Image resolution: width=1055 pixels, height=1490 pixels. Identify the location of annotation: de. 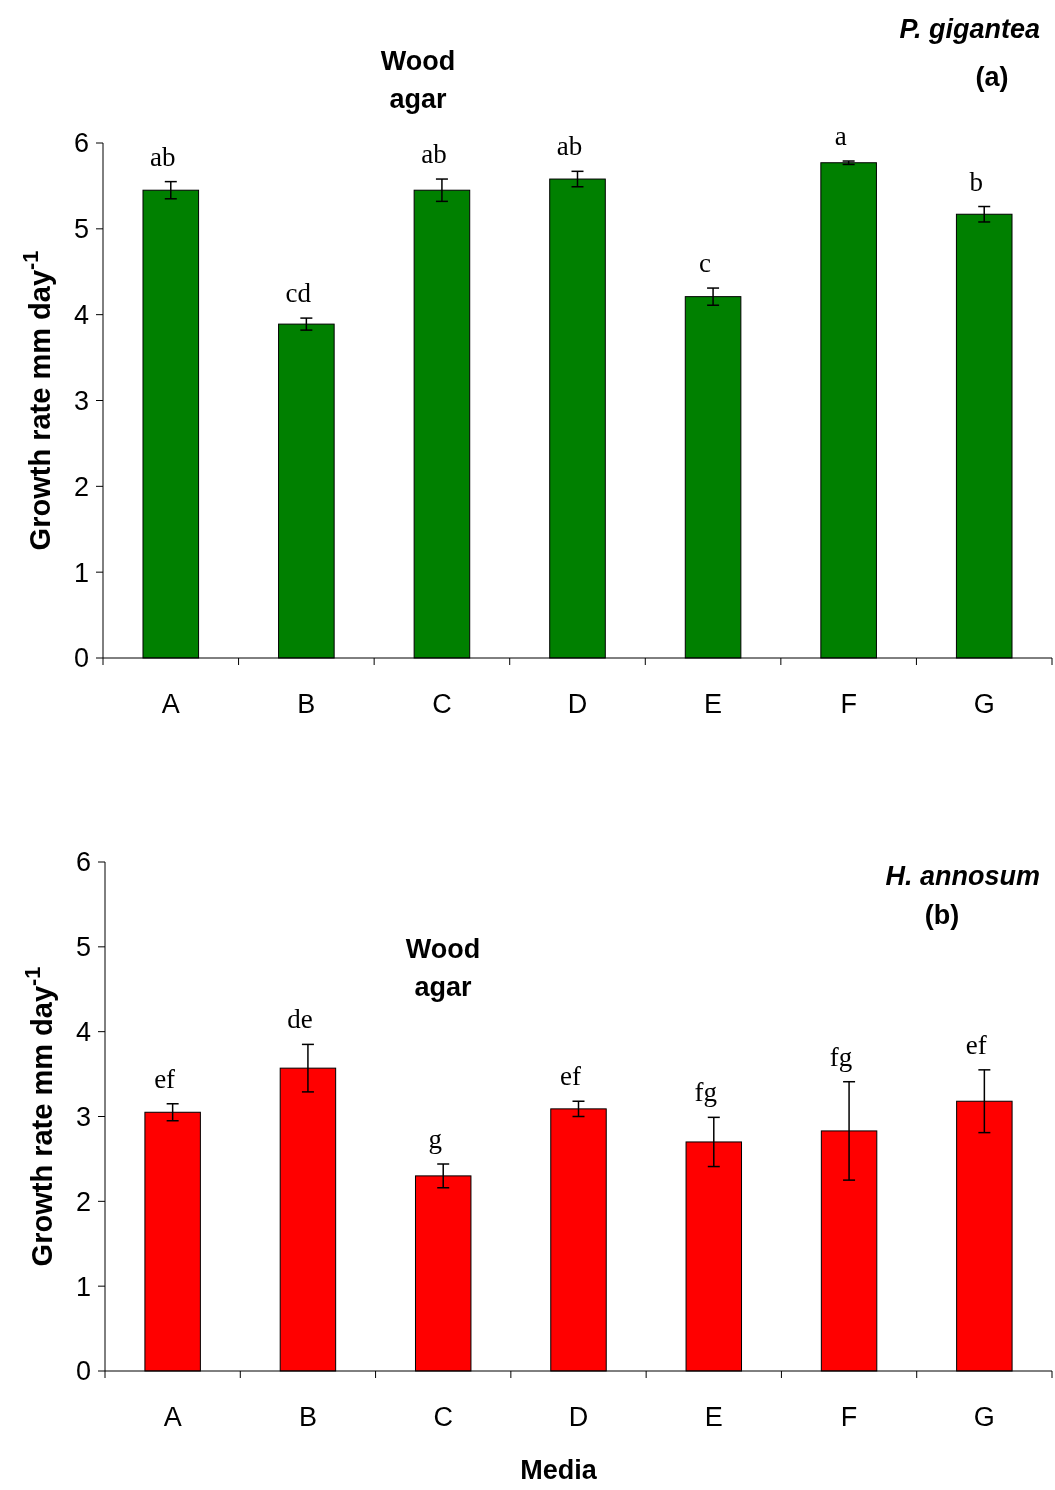
(300, 1019).